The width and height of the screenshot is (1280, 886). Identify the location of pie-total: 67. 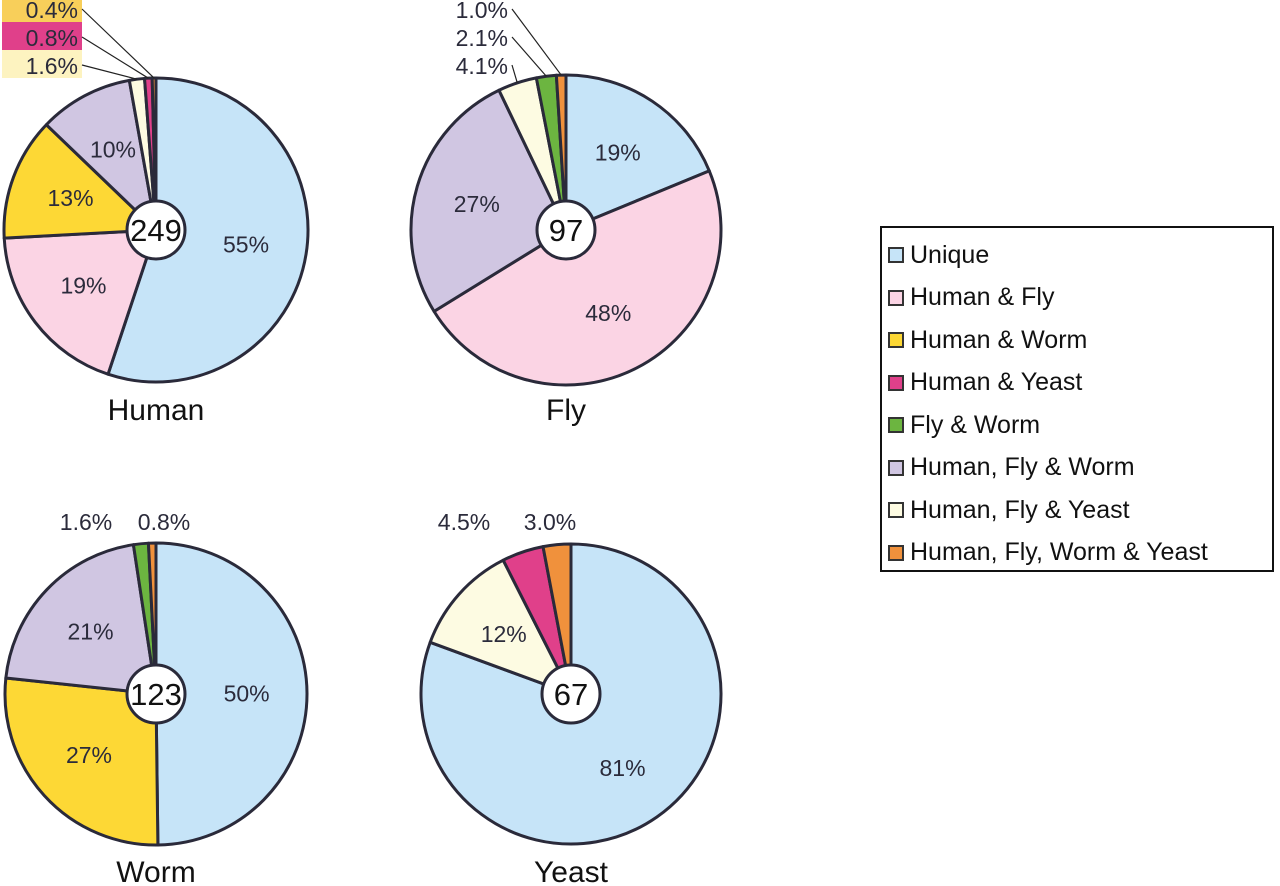
(571, 694).